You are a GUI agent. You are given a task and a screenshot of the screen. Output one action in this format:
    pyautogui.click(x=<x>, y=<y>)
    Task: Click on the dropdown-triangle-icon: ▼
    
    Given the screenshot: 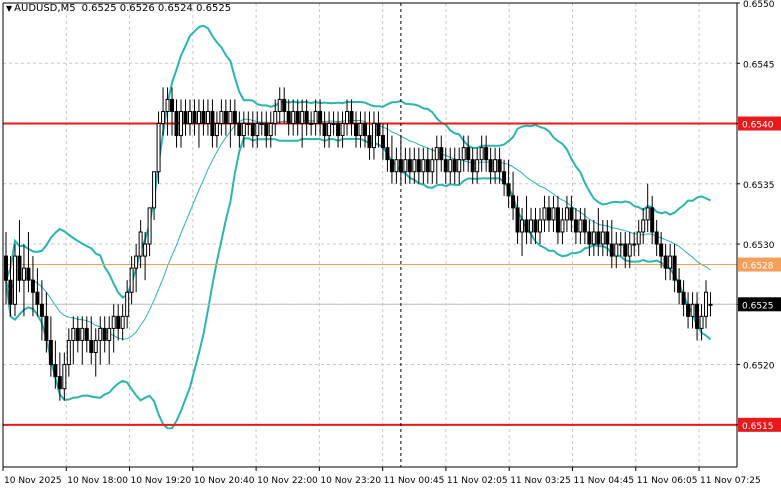 What is the action you would take?
    pyautogui.click(x=9, y=8)
    